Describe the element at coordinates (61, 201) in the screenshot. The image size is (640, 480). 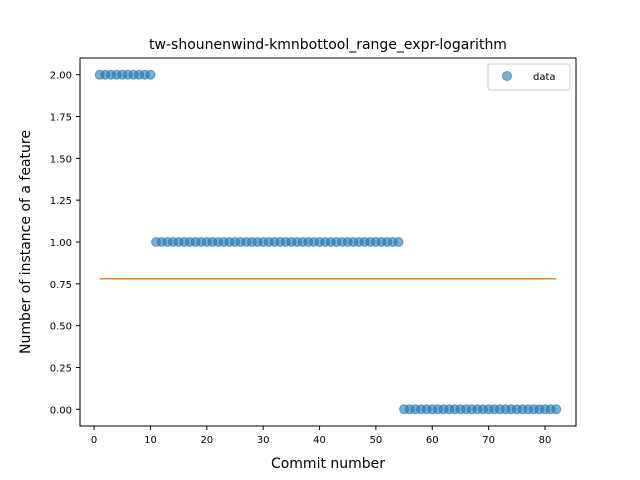
I see `y-tick-label: 1.25` at that location.